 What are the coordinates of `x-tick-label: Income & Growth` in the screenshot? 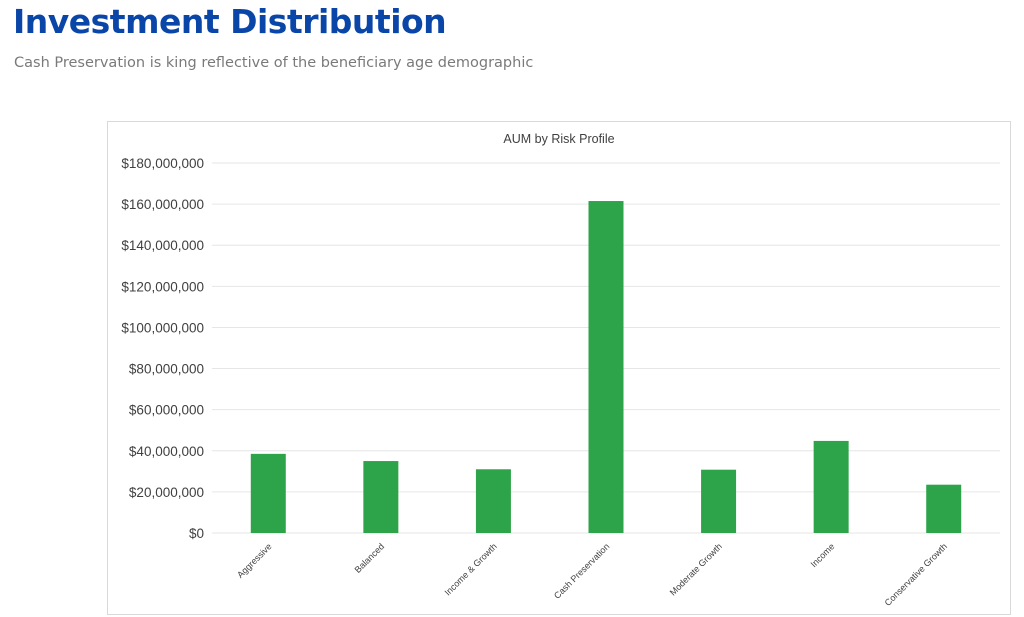 It's located at (471, 569).